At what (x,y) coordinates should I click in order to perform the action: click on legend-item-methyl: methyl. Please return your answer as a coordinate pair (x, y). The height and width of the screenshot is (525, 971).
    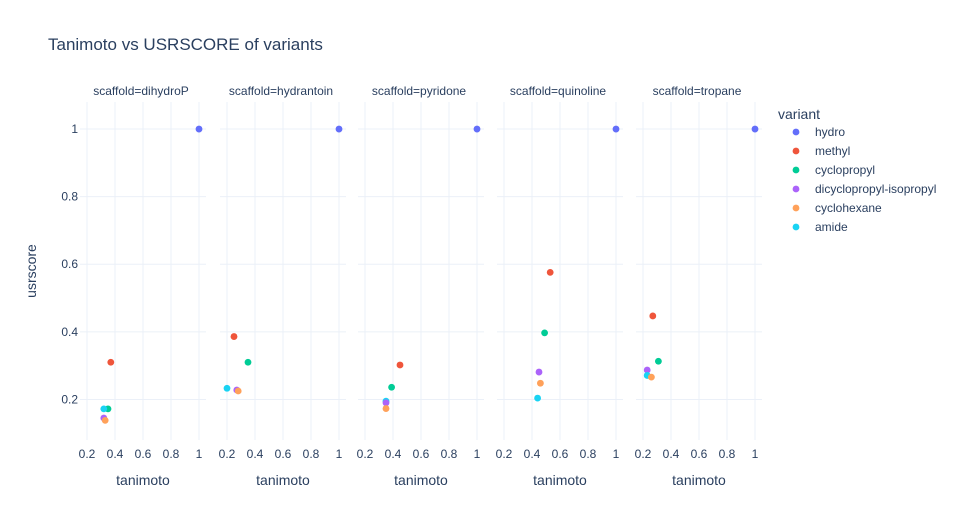
    Looking at the image, I should click on (821, 151).